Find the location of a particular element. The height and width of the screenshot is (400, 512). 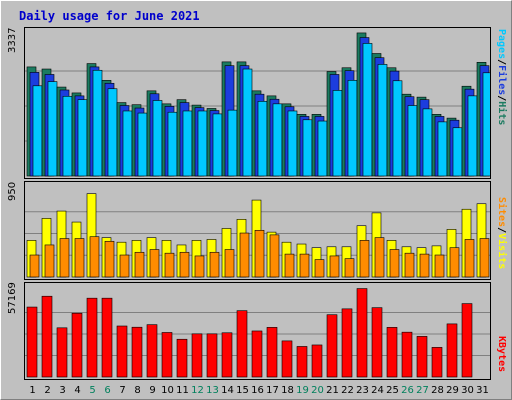

x-tick-label-16: 16 is located at coordinates (257, 390).